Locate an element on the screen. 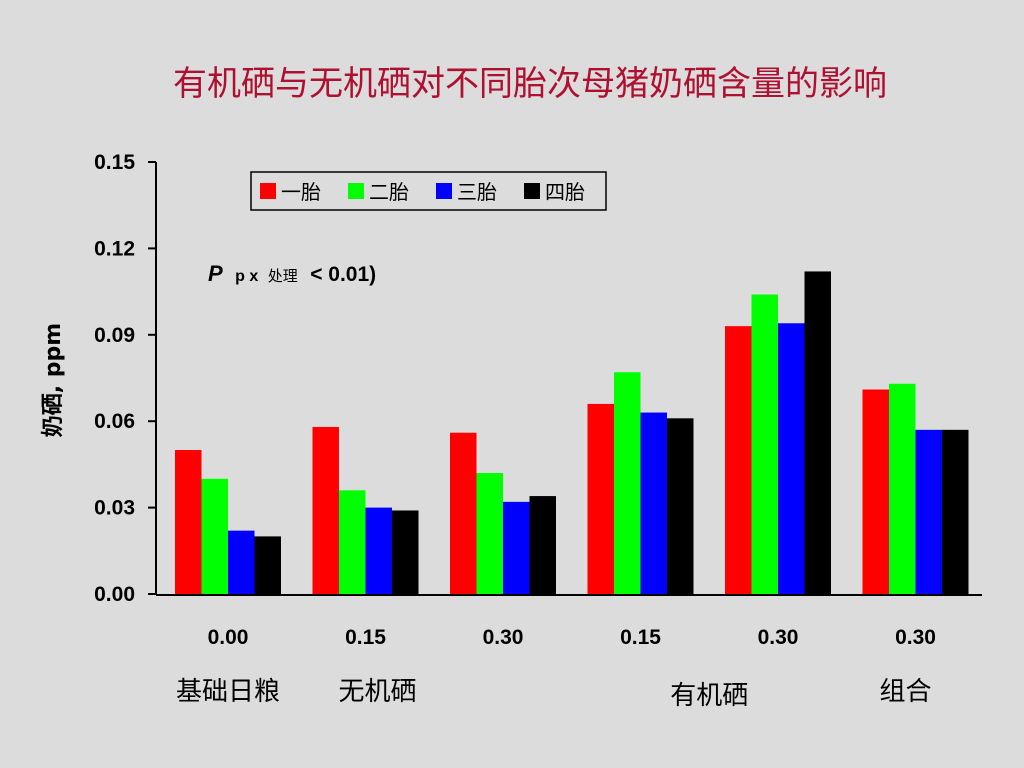 This screenshot has height=768, width=1024. legend-label: 四胎 is located at coordinates (565, 192).